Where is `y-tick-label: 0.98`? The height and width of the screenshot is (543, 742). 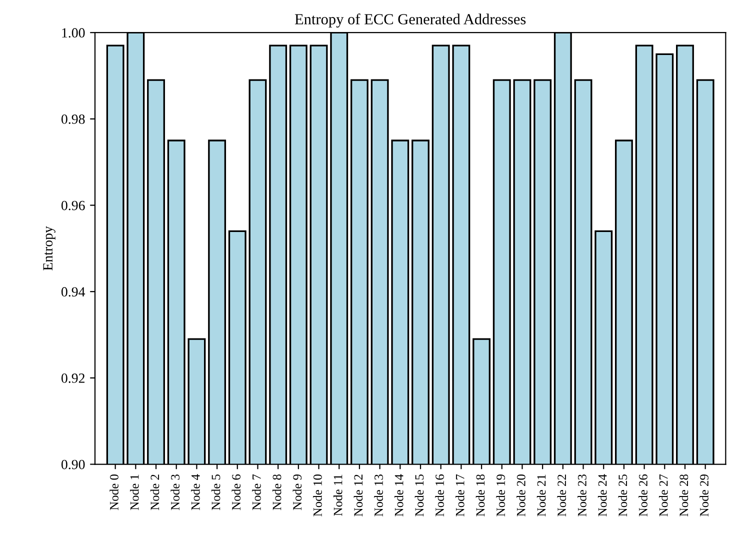 y-tick-label: 0.98 is located at coordinates (73, 119).